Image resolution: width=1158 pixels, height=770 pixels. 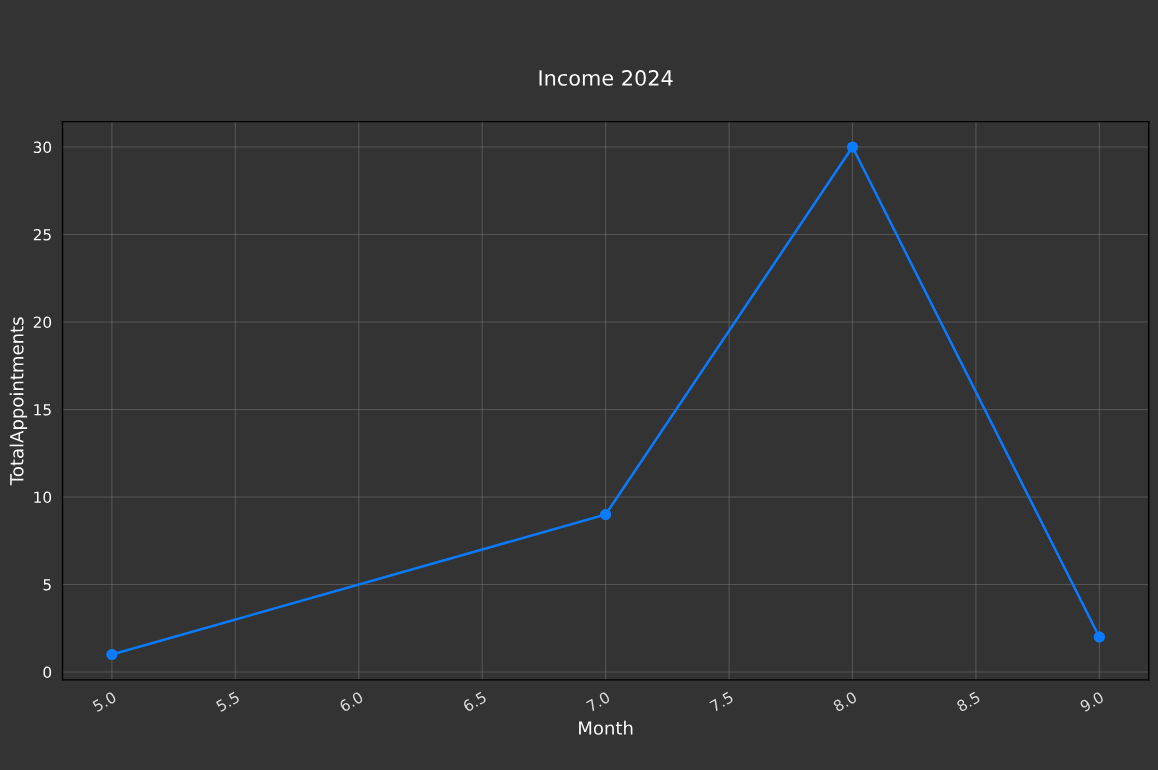 I want to click on x-tick-label: 6.5, so click(x=474, y=702).